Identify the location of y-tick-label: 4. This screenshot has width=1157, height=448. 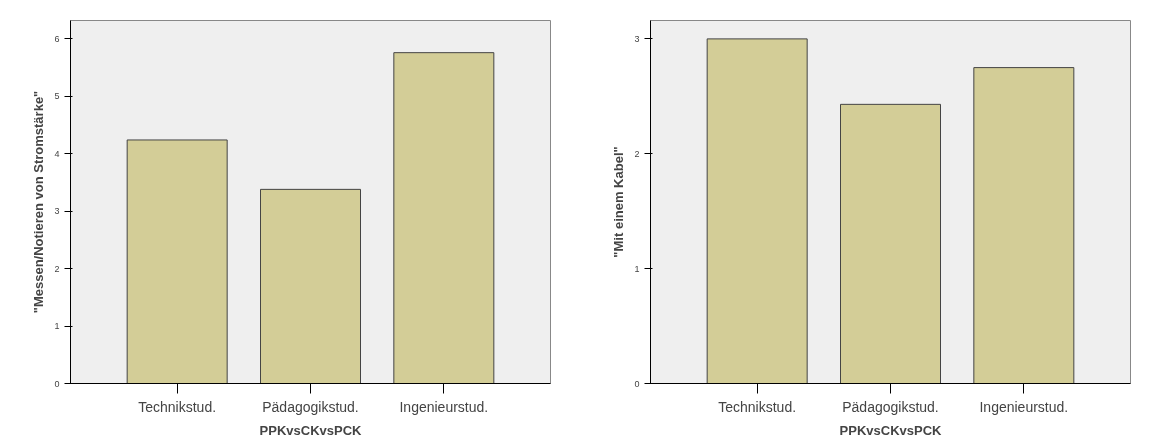
(57, 153).